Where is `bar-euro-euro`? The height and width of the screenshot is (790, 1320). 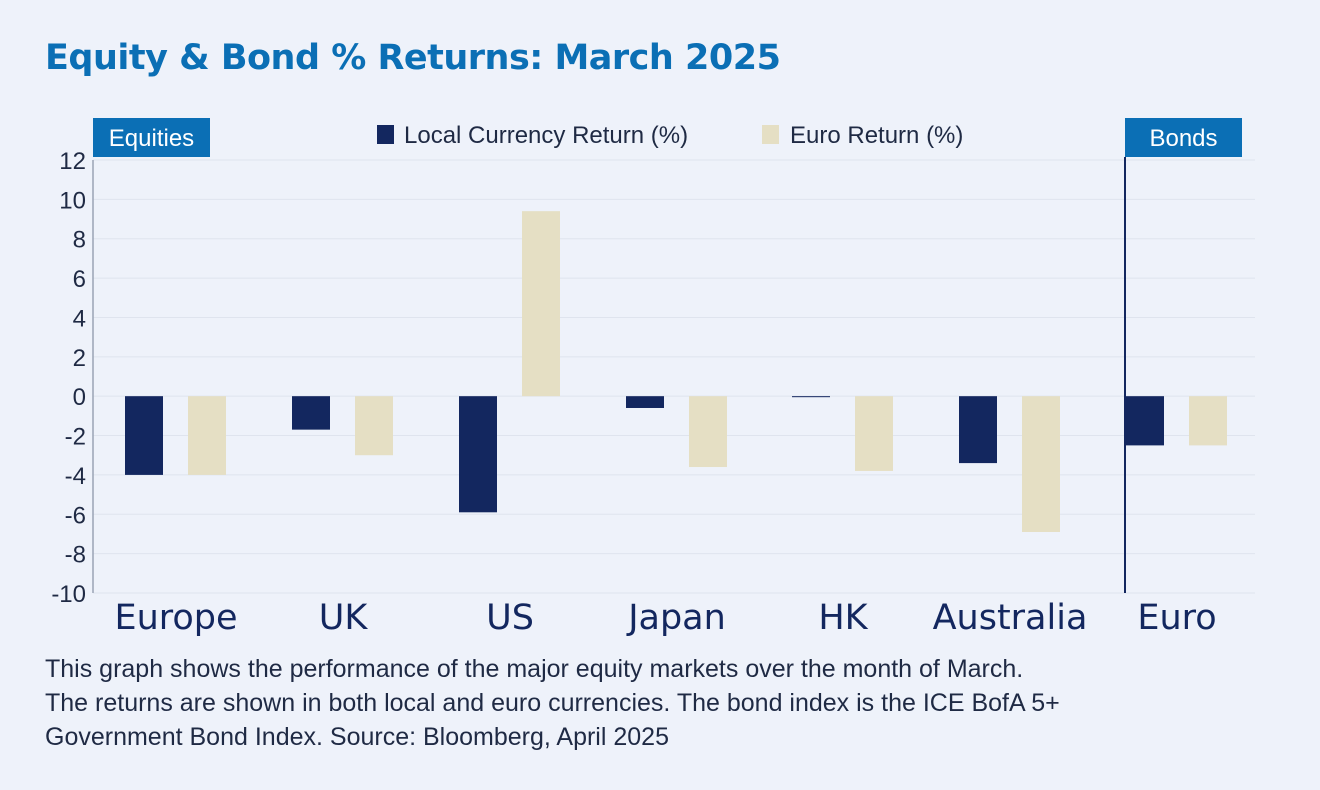 bar-euro-euro is located at coordinates (1208, 421).